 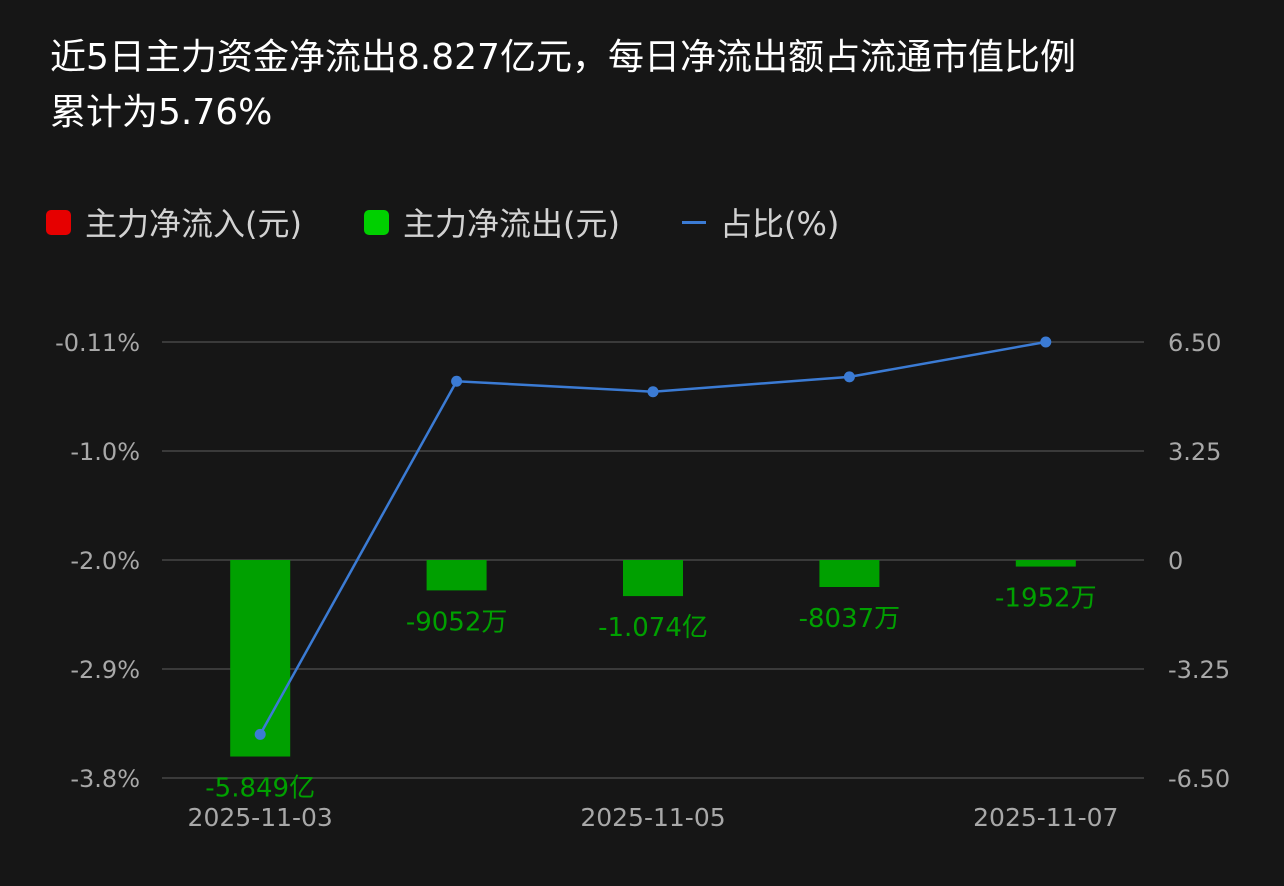 I want to click on x-axis-tick-label: 2025-11-07, so click(x=1045, y=817).